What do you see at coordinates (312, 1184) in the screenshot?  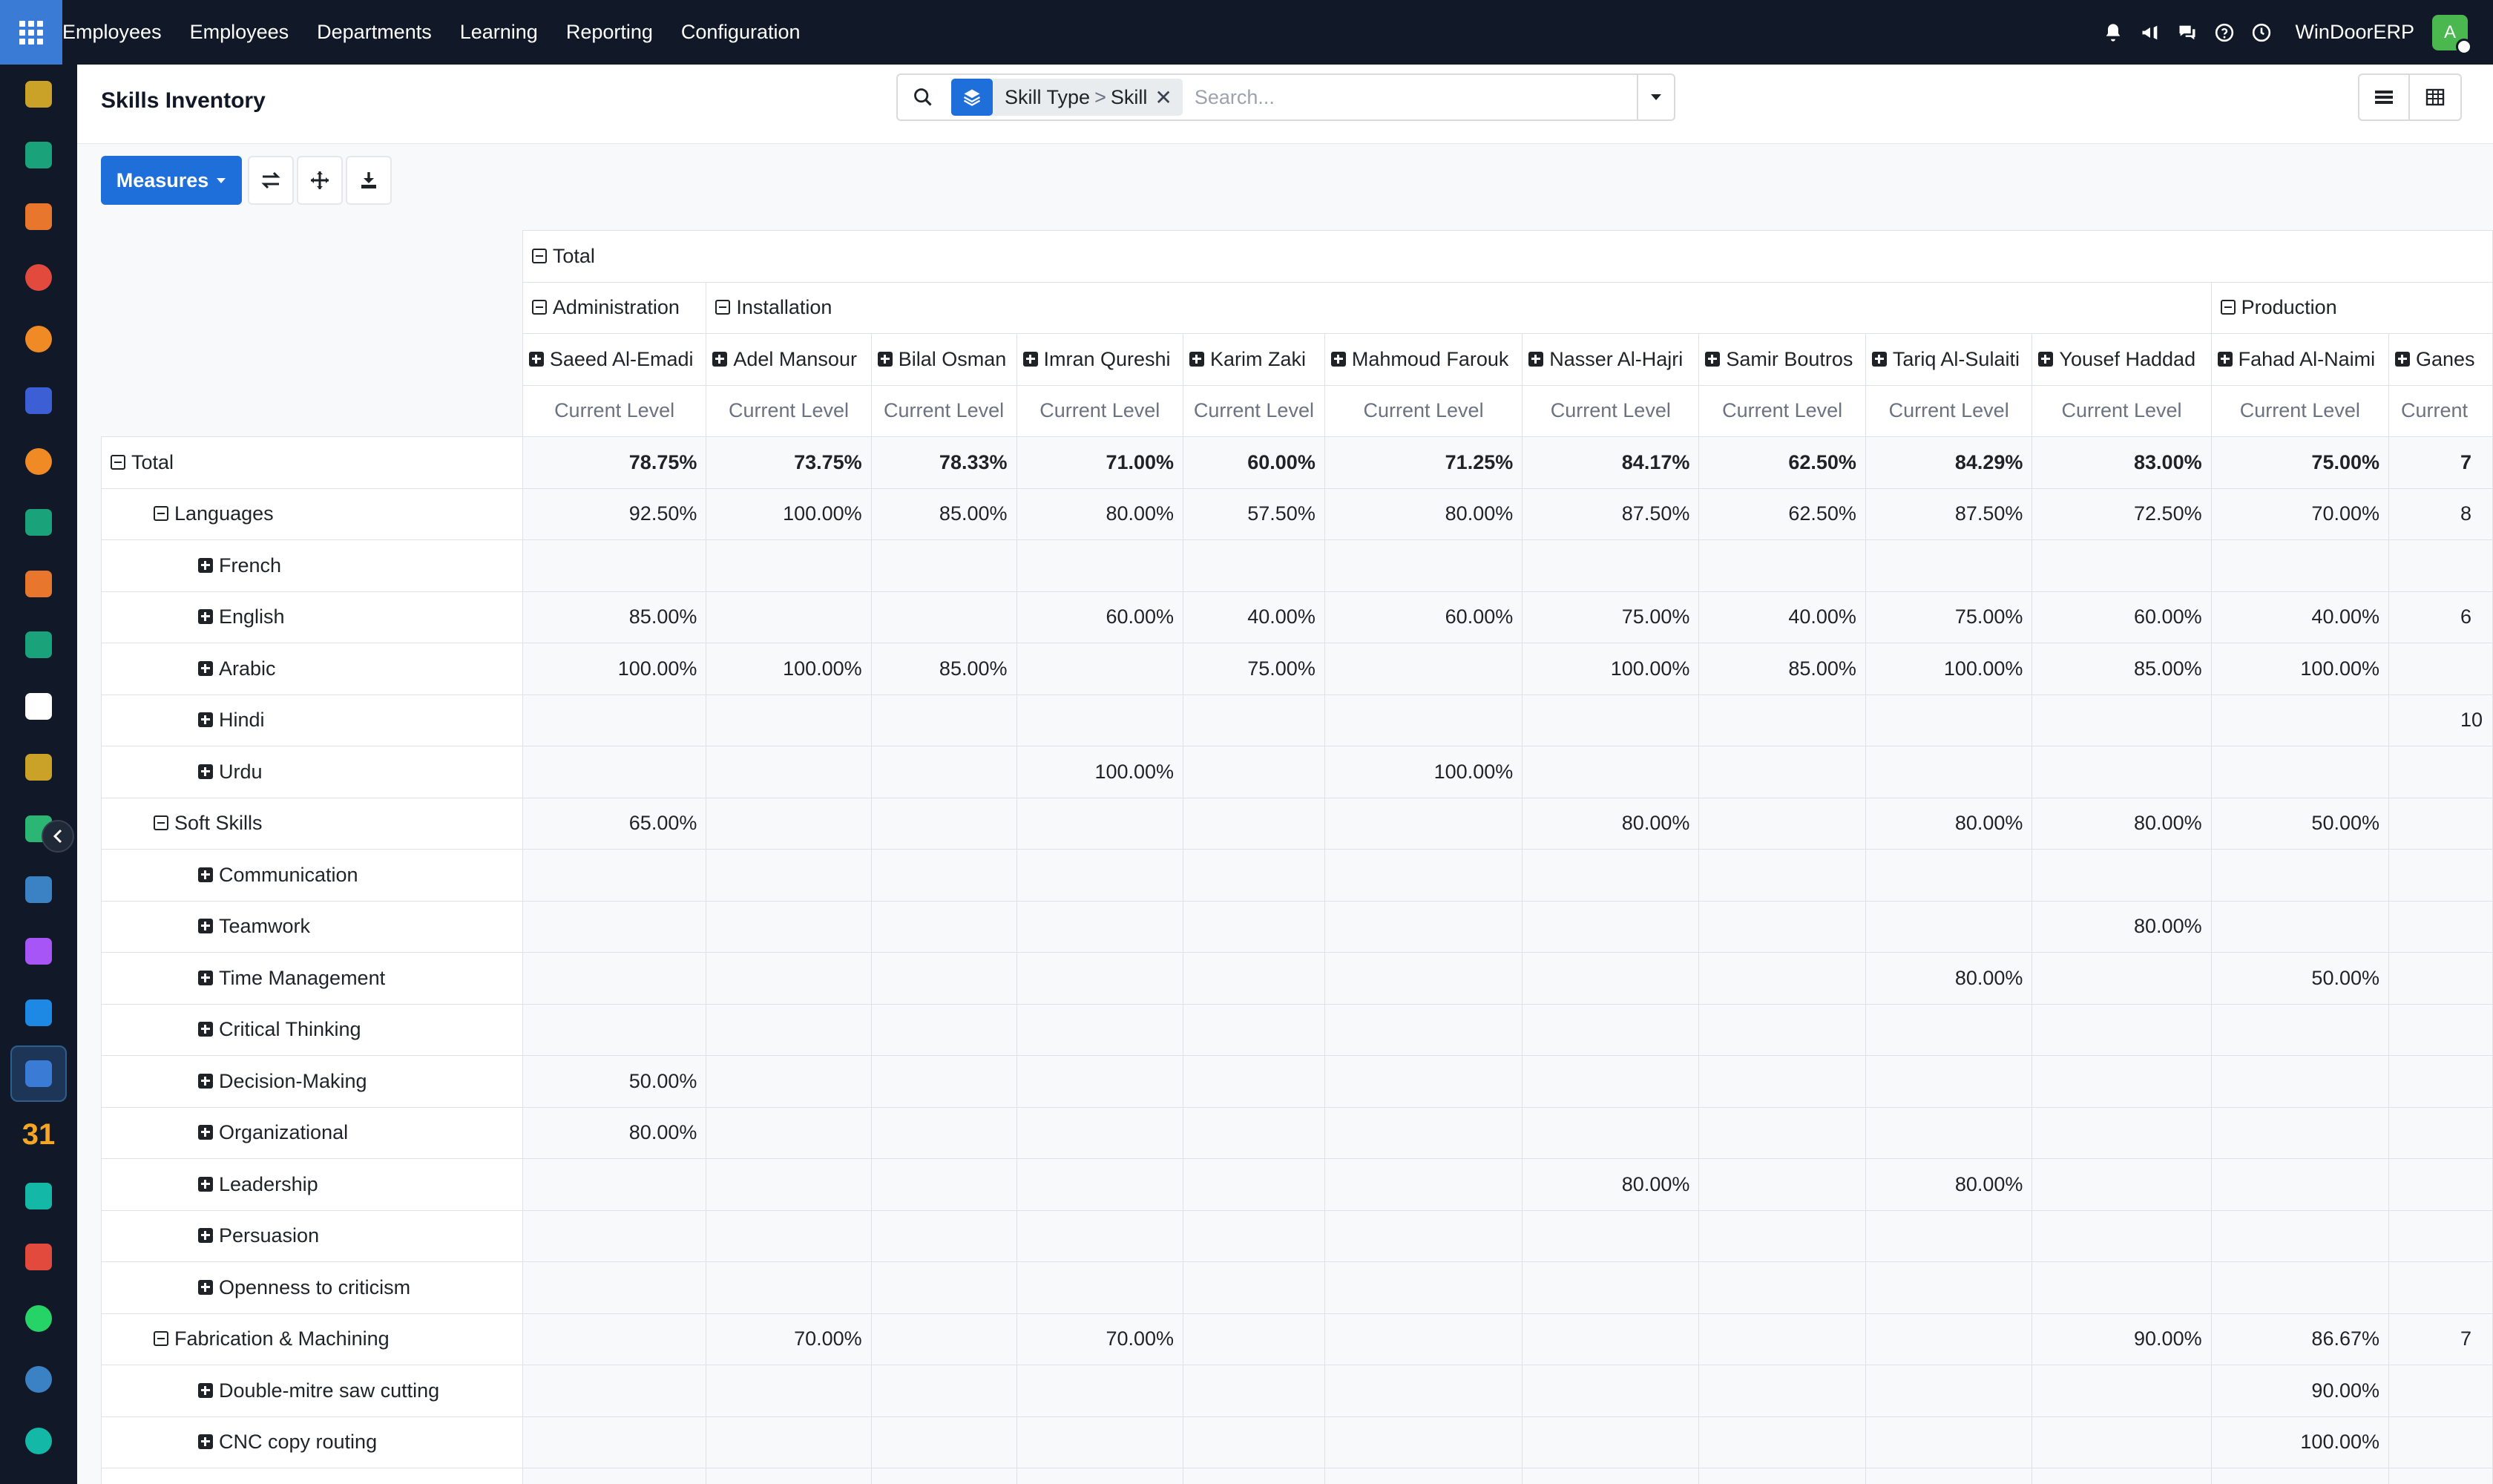 I see `row-header: Leadership` at bounding box center [312, 1184].